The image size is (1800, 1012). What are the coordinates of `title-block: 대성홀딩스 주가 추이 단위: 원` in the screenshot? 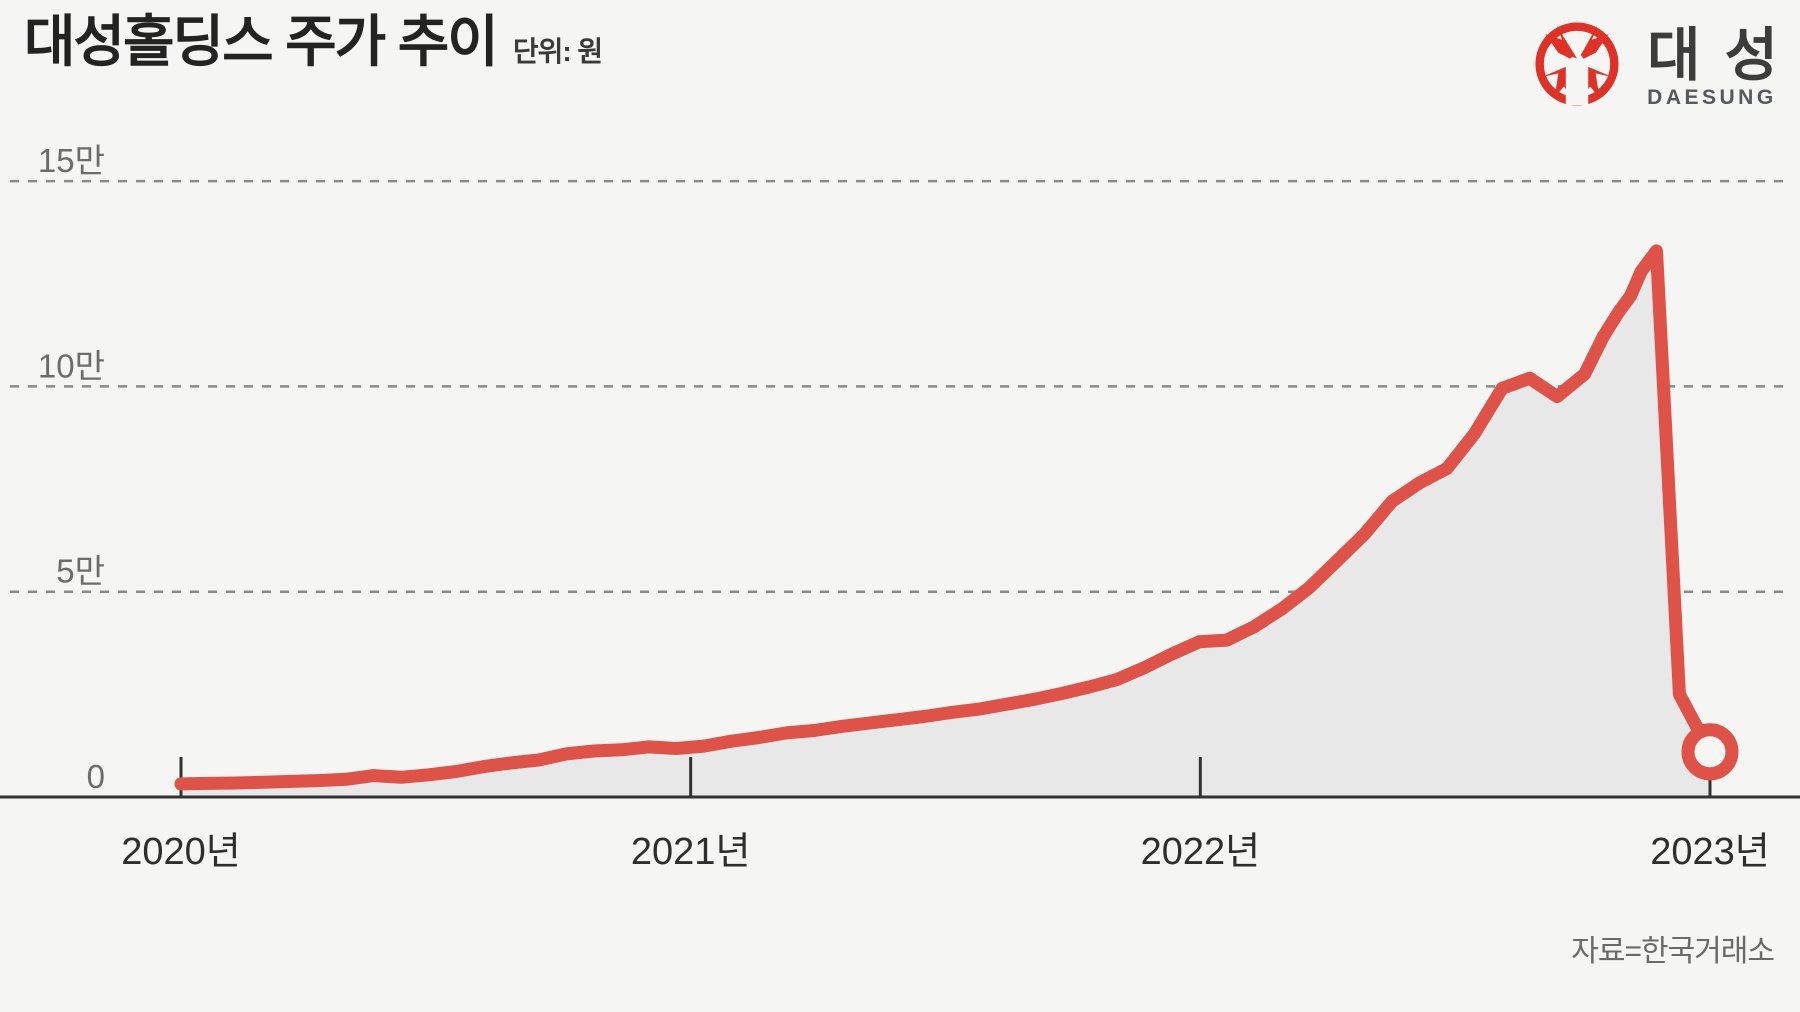 It's located at (313, 41).